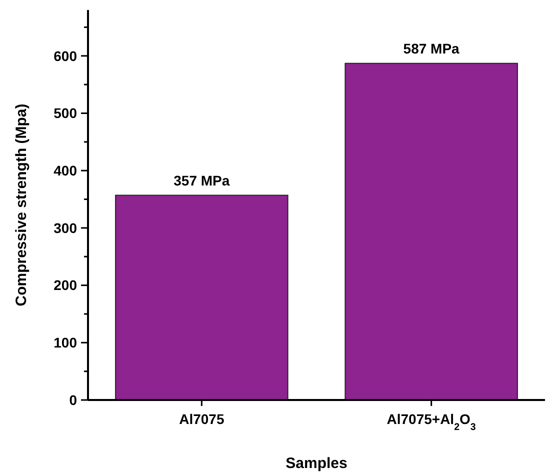  Describe the element at coordinates (66, 285) in the screenshot. I see `y-tick-label: 200` at that location.